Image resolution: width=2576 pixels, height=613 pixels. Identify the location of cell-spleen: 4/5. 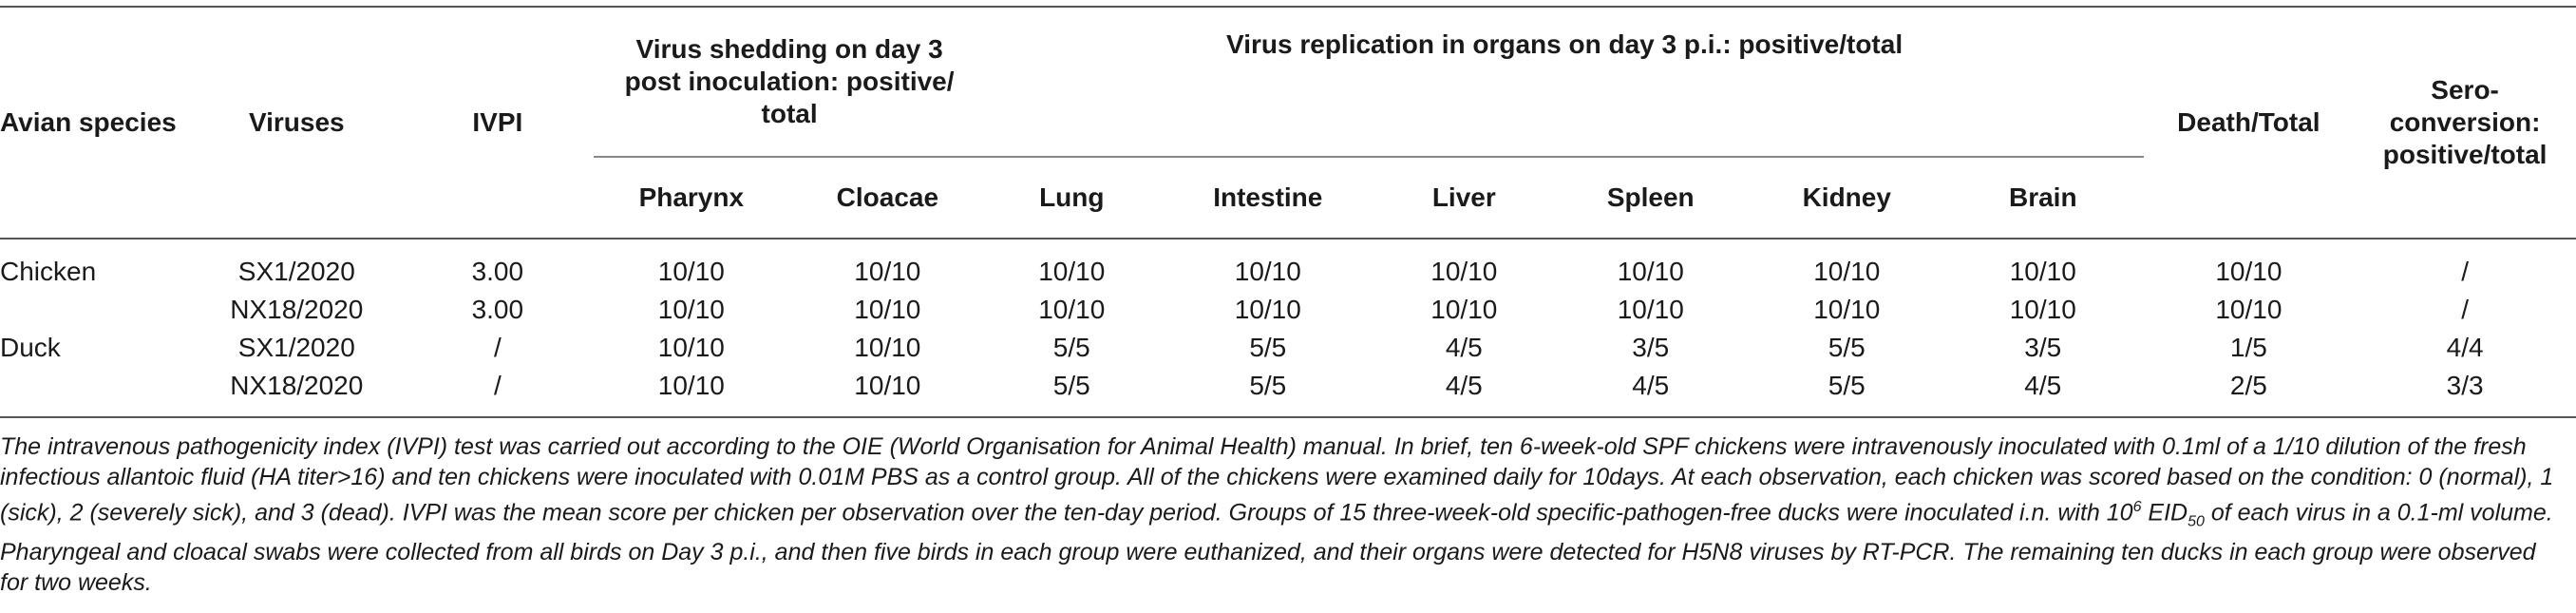
(1651, 386).